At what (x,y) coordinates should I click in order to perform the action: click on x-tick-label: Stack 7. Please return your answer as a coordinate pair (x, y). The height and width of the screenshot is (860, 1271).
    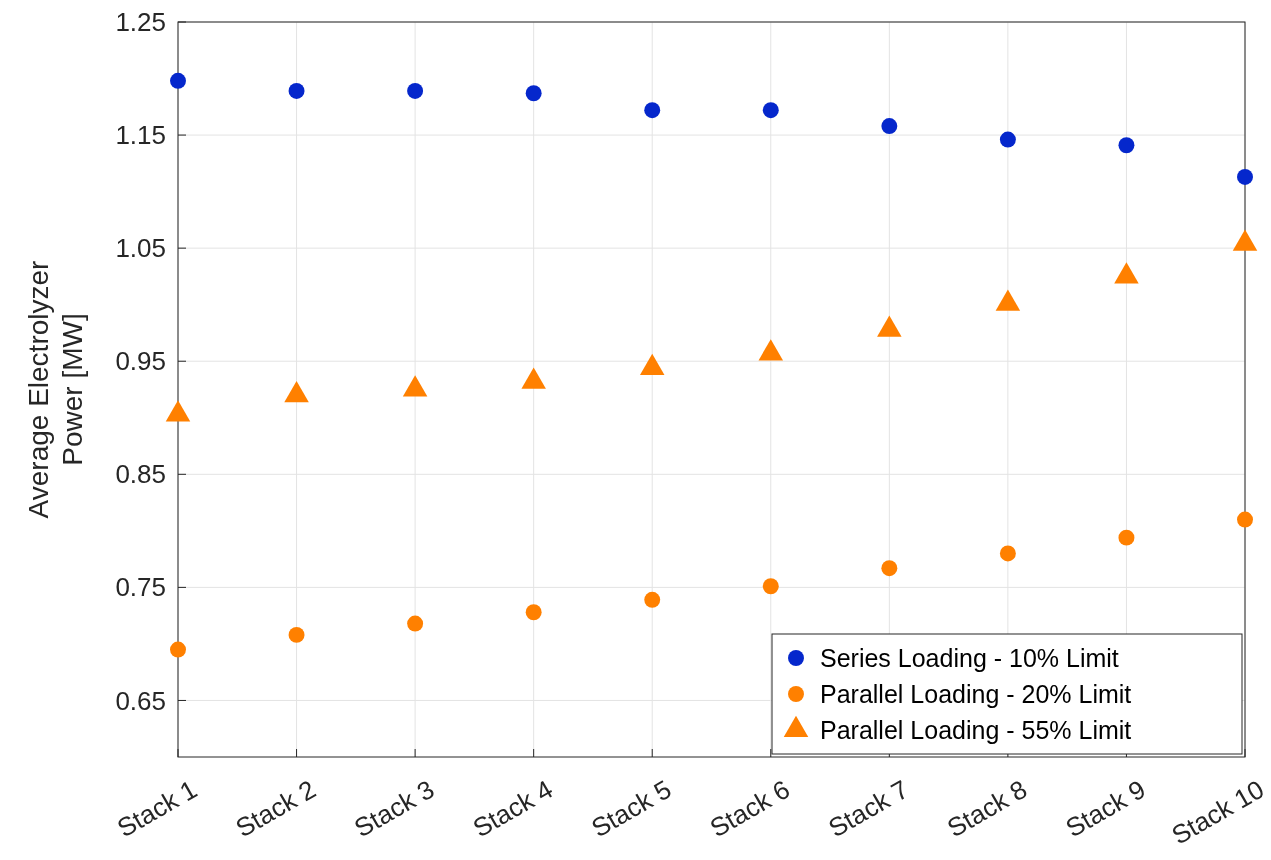
    Looking at the image, I should click on (868, 808).